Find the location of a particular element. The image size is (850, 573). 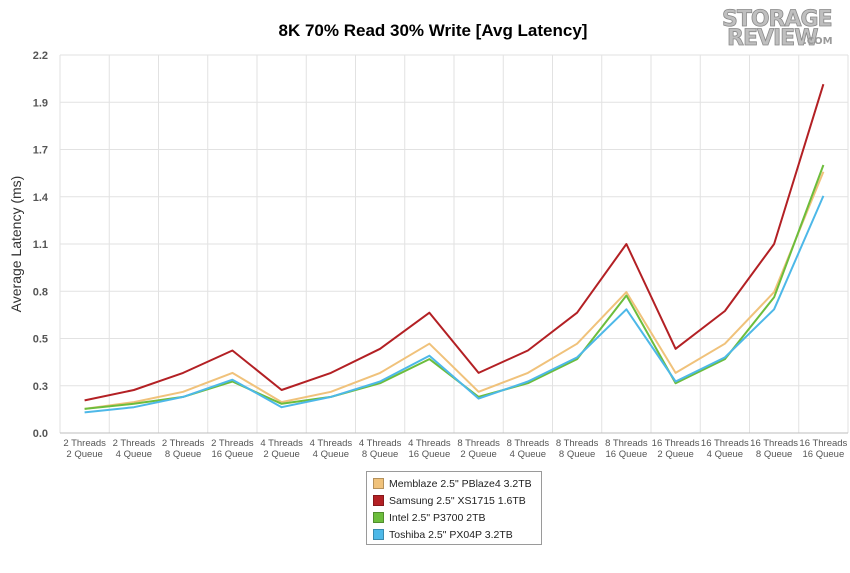

y-tick-label: 0.3 is located at coordinates (40, 387).